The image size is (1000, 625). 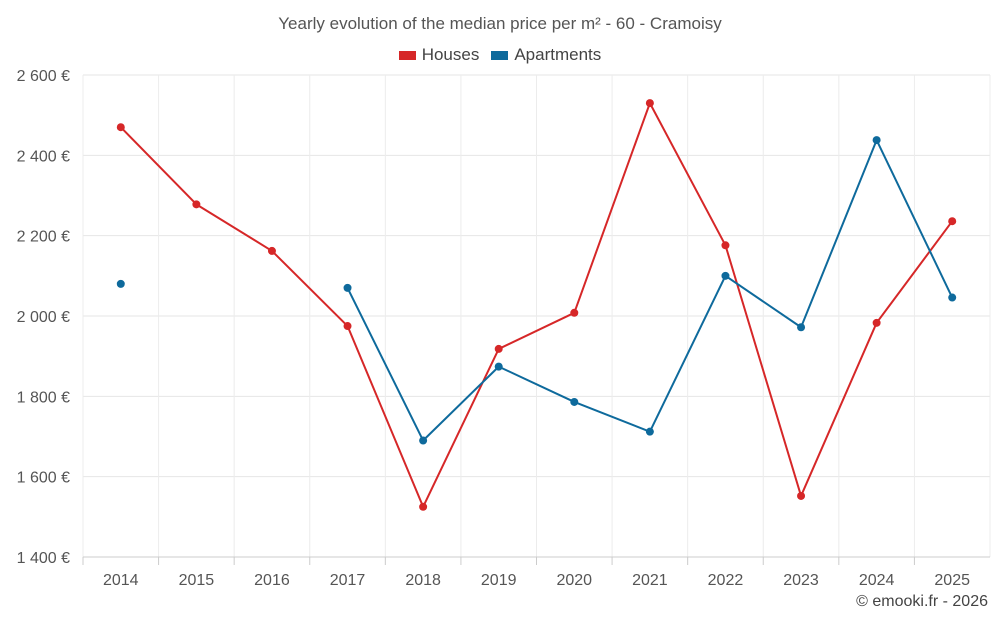 What do you see at coordinates (952, 297) in the screenshot?
I see `data-point-apartments-2025` at bounding box center [952, 297].